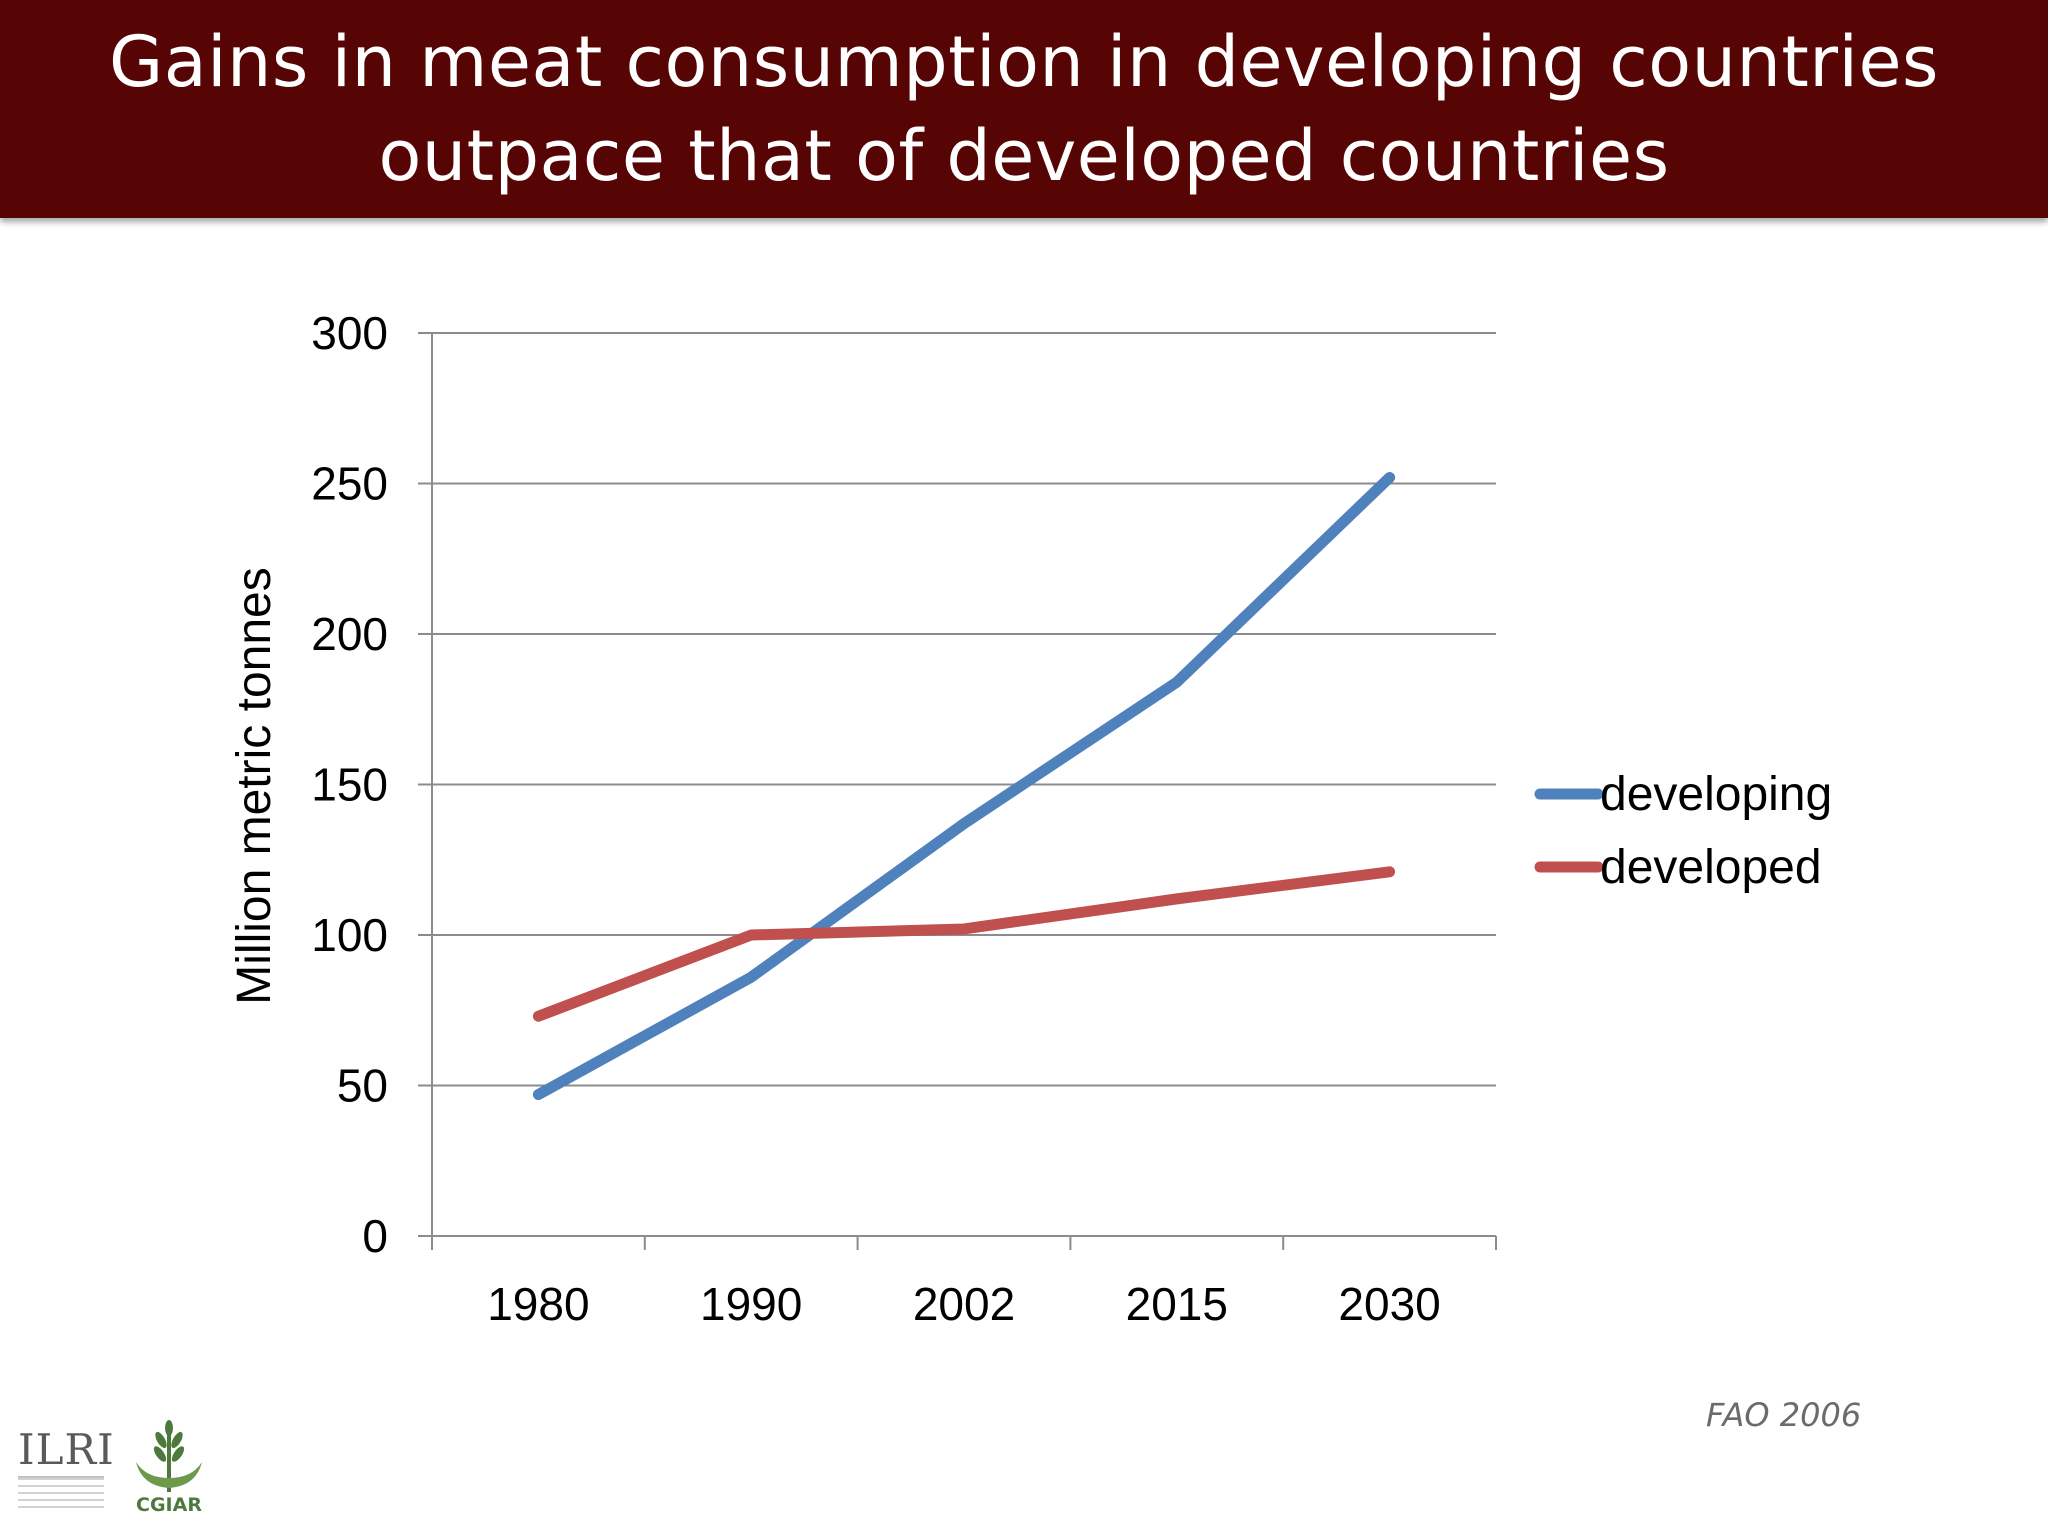 The height and width of the screenshot is (1536, 2048). I want to click on slide-title-line-2: outpace that of developed countries, so click(1024, 156).